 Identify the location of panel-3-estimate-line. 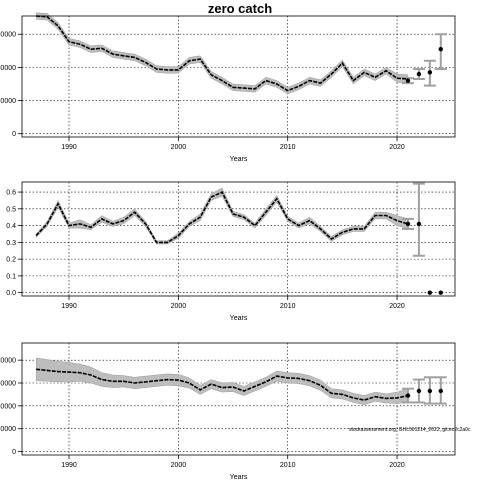
(222, 384).